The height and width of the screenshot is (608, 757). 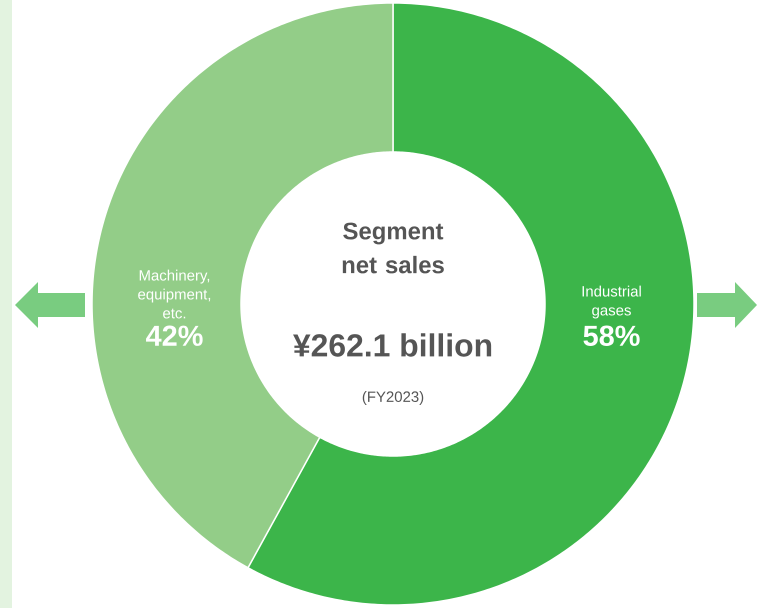 I want to click on slice-label: Industrial gases, so click(x=611, y=302).